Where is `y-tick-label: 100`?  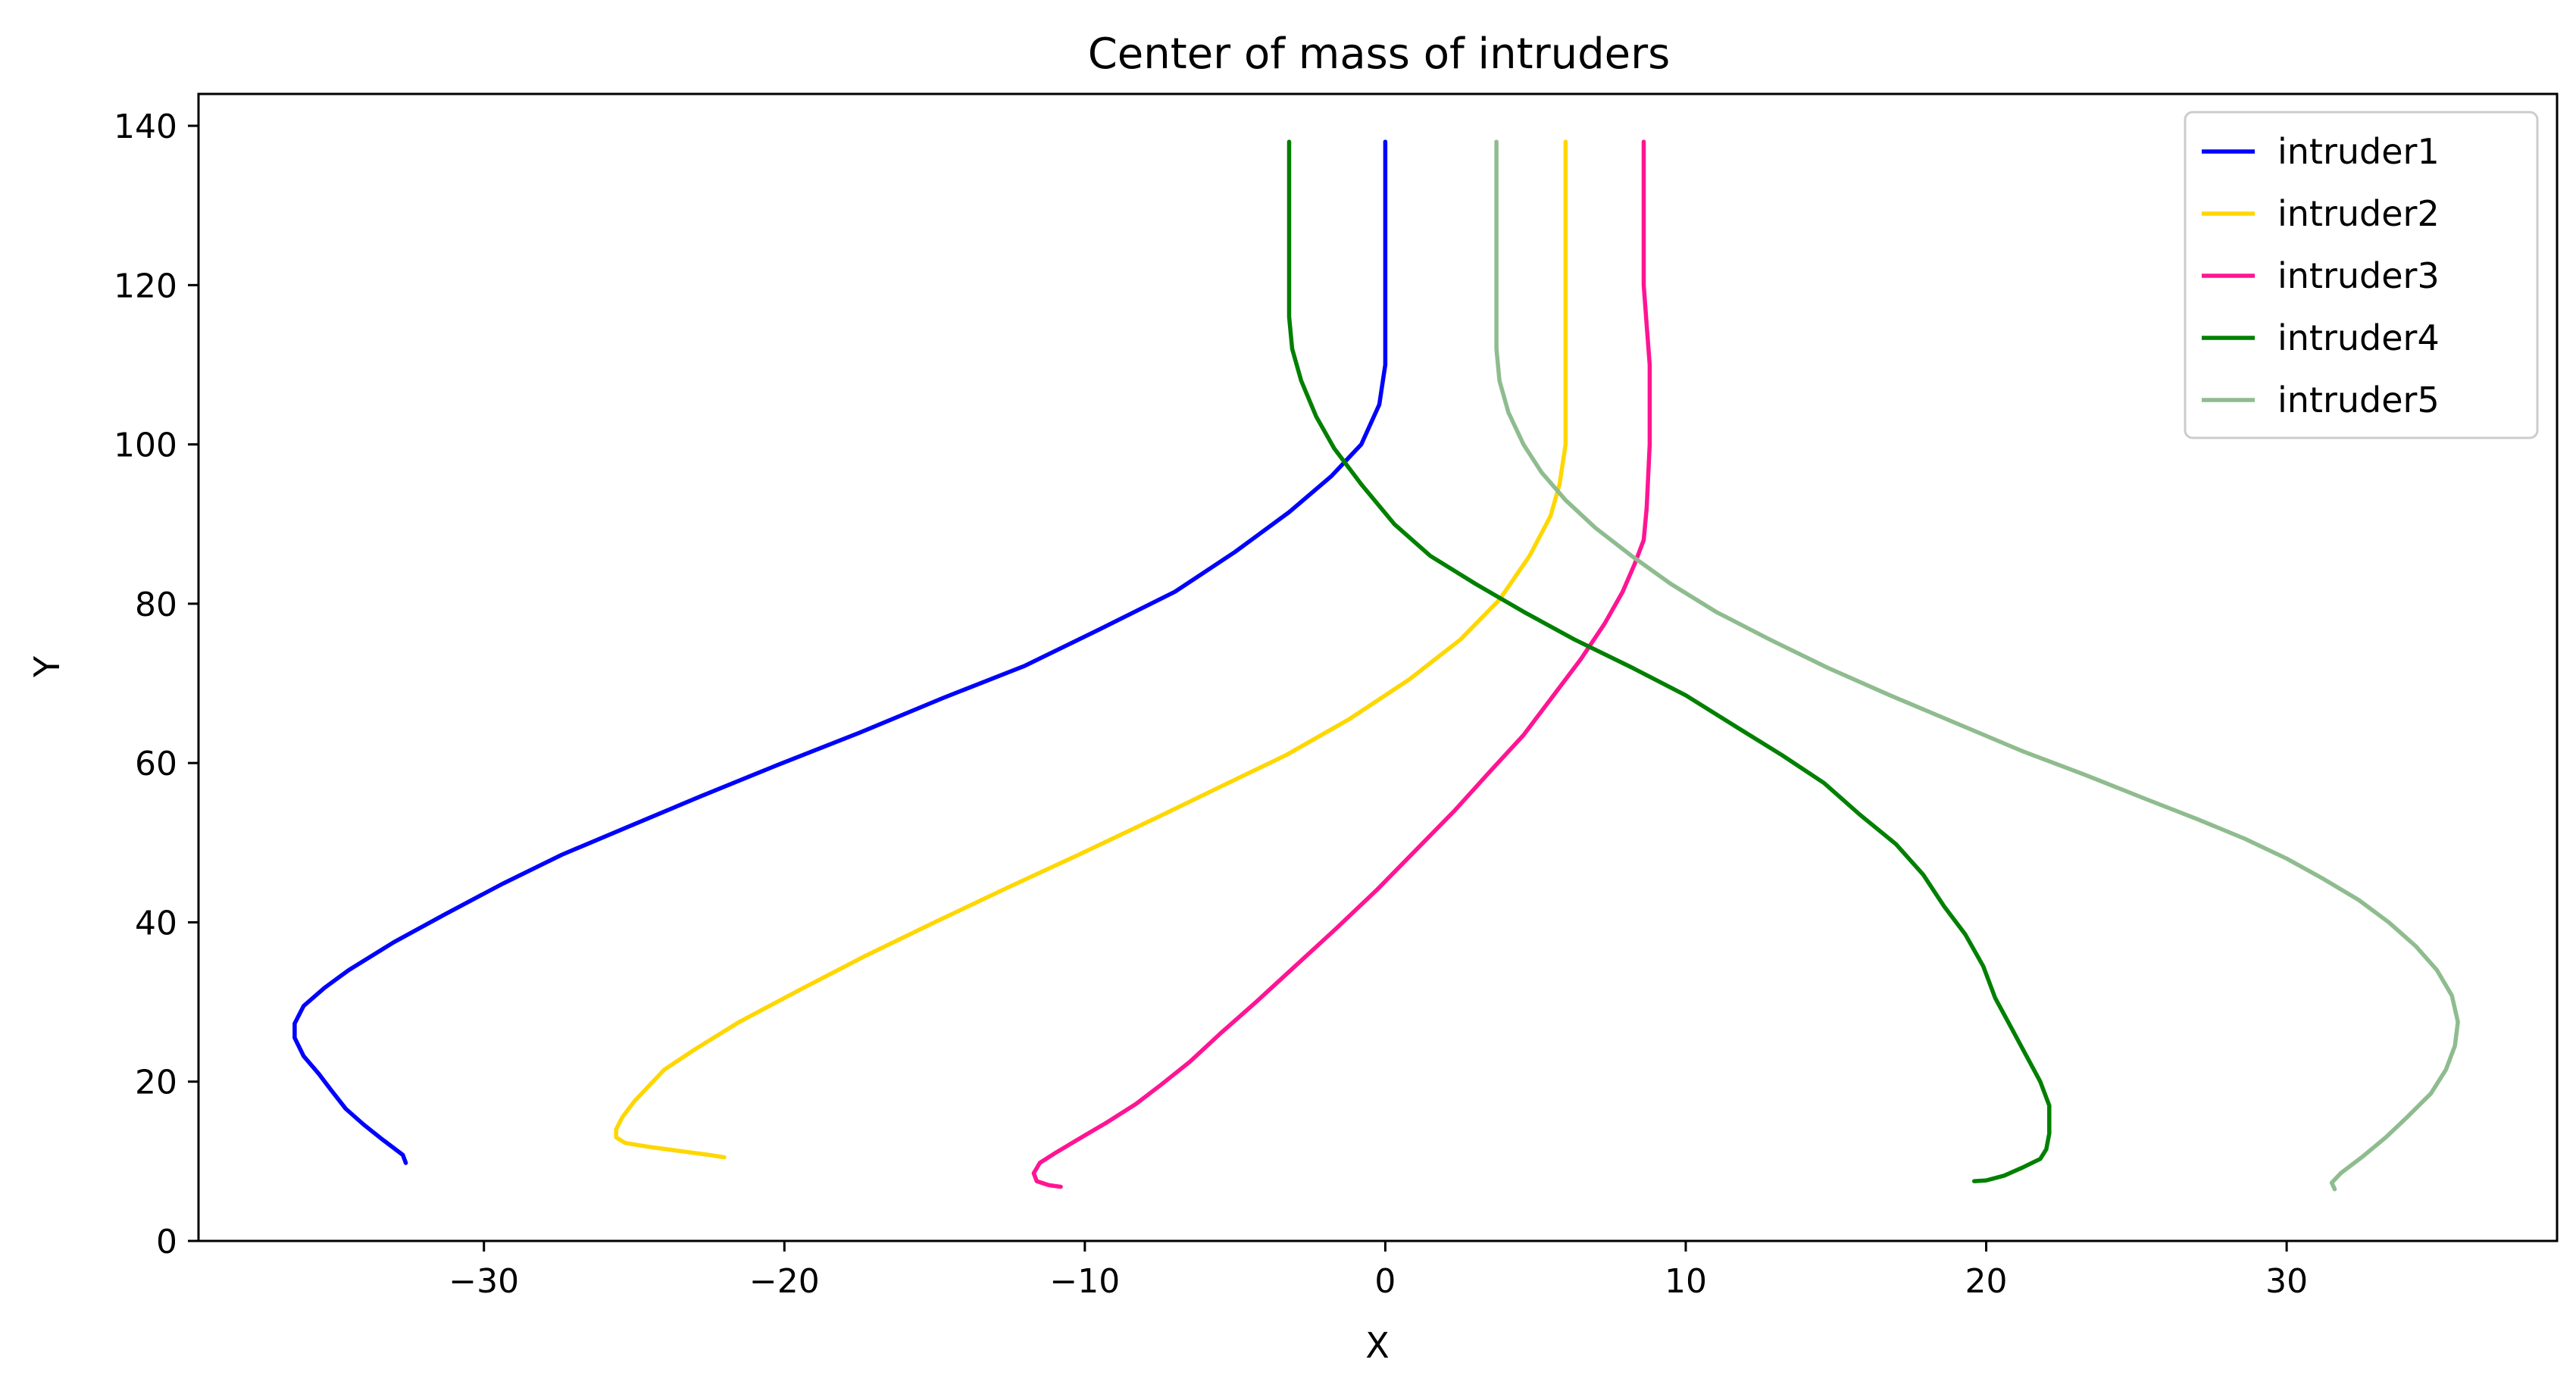
y-tick-label: 100 is located at coordinates (145, 446).